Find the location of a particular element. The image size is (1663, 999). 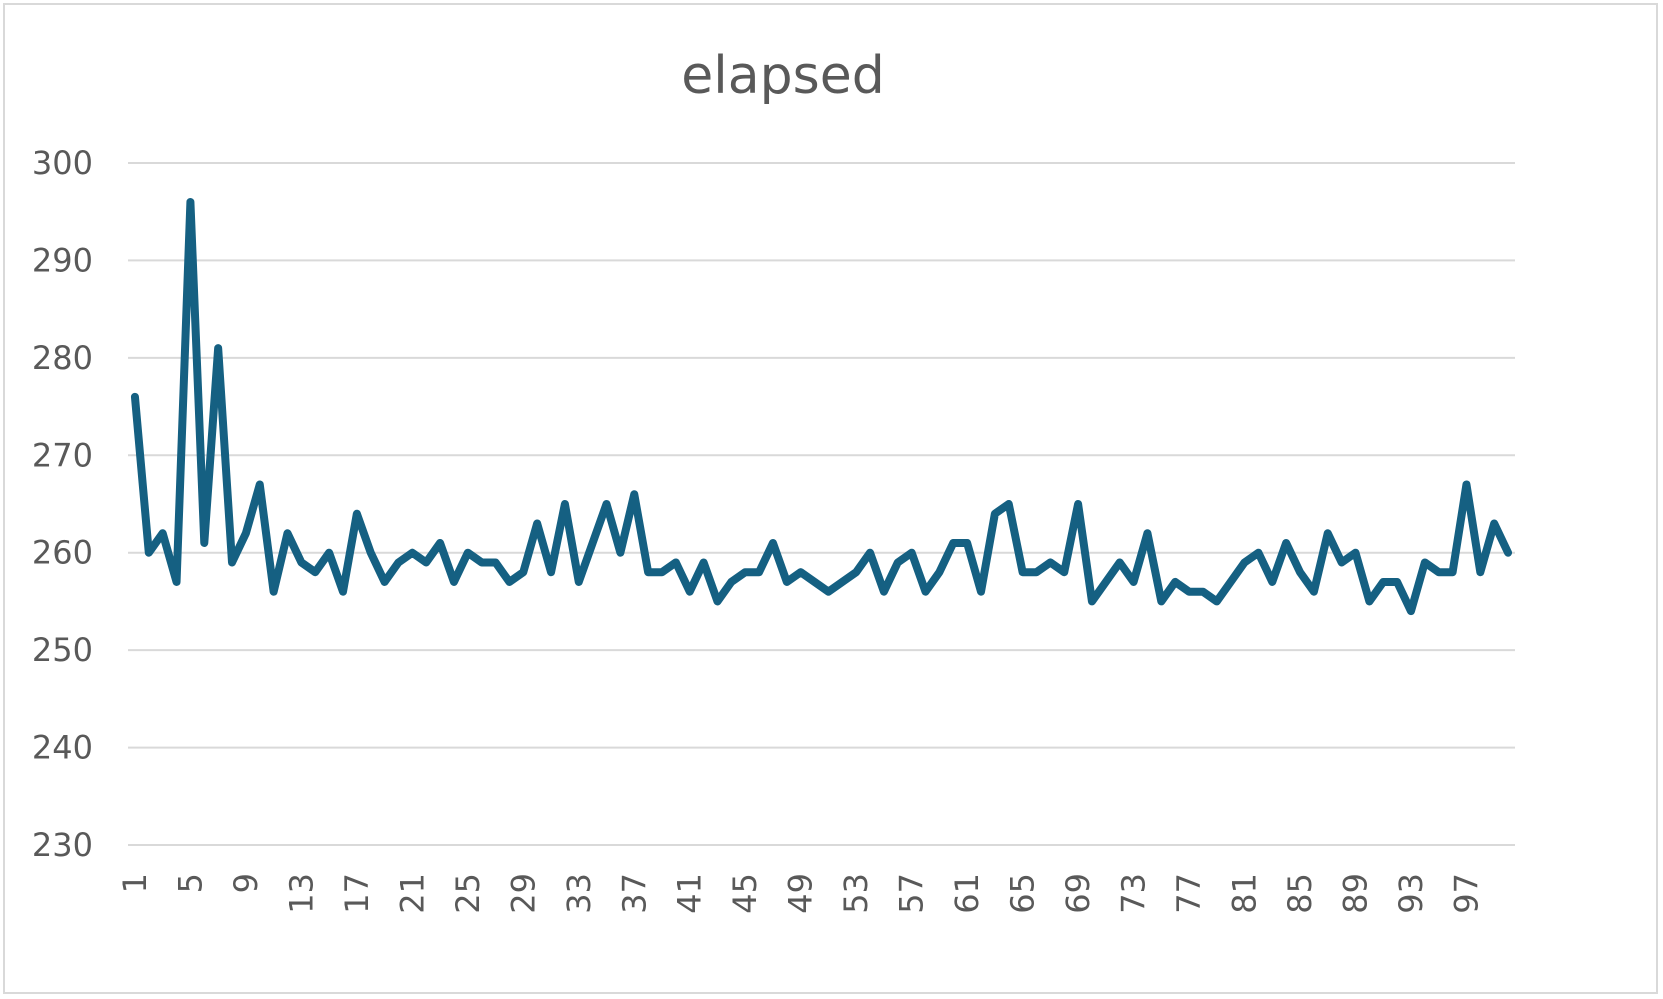

x-tick-label: 21 is located at coordinates (412, 893).